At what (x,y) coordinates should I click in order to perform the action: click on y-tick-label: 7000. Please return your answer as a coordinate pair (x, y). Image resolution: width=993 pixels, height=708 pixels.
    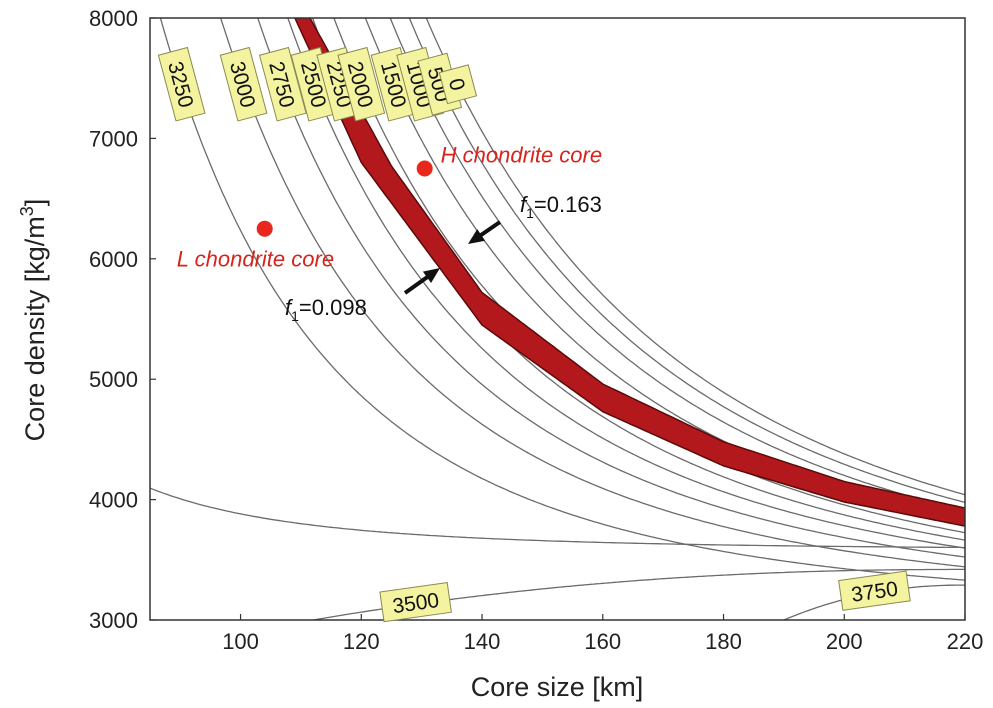
    Looking at the image, I should click on (113, 138).